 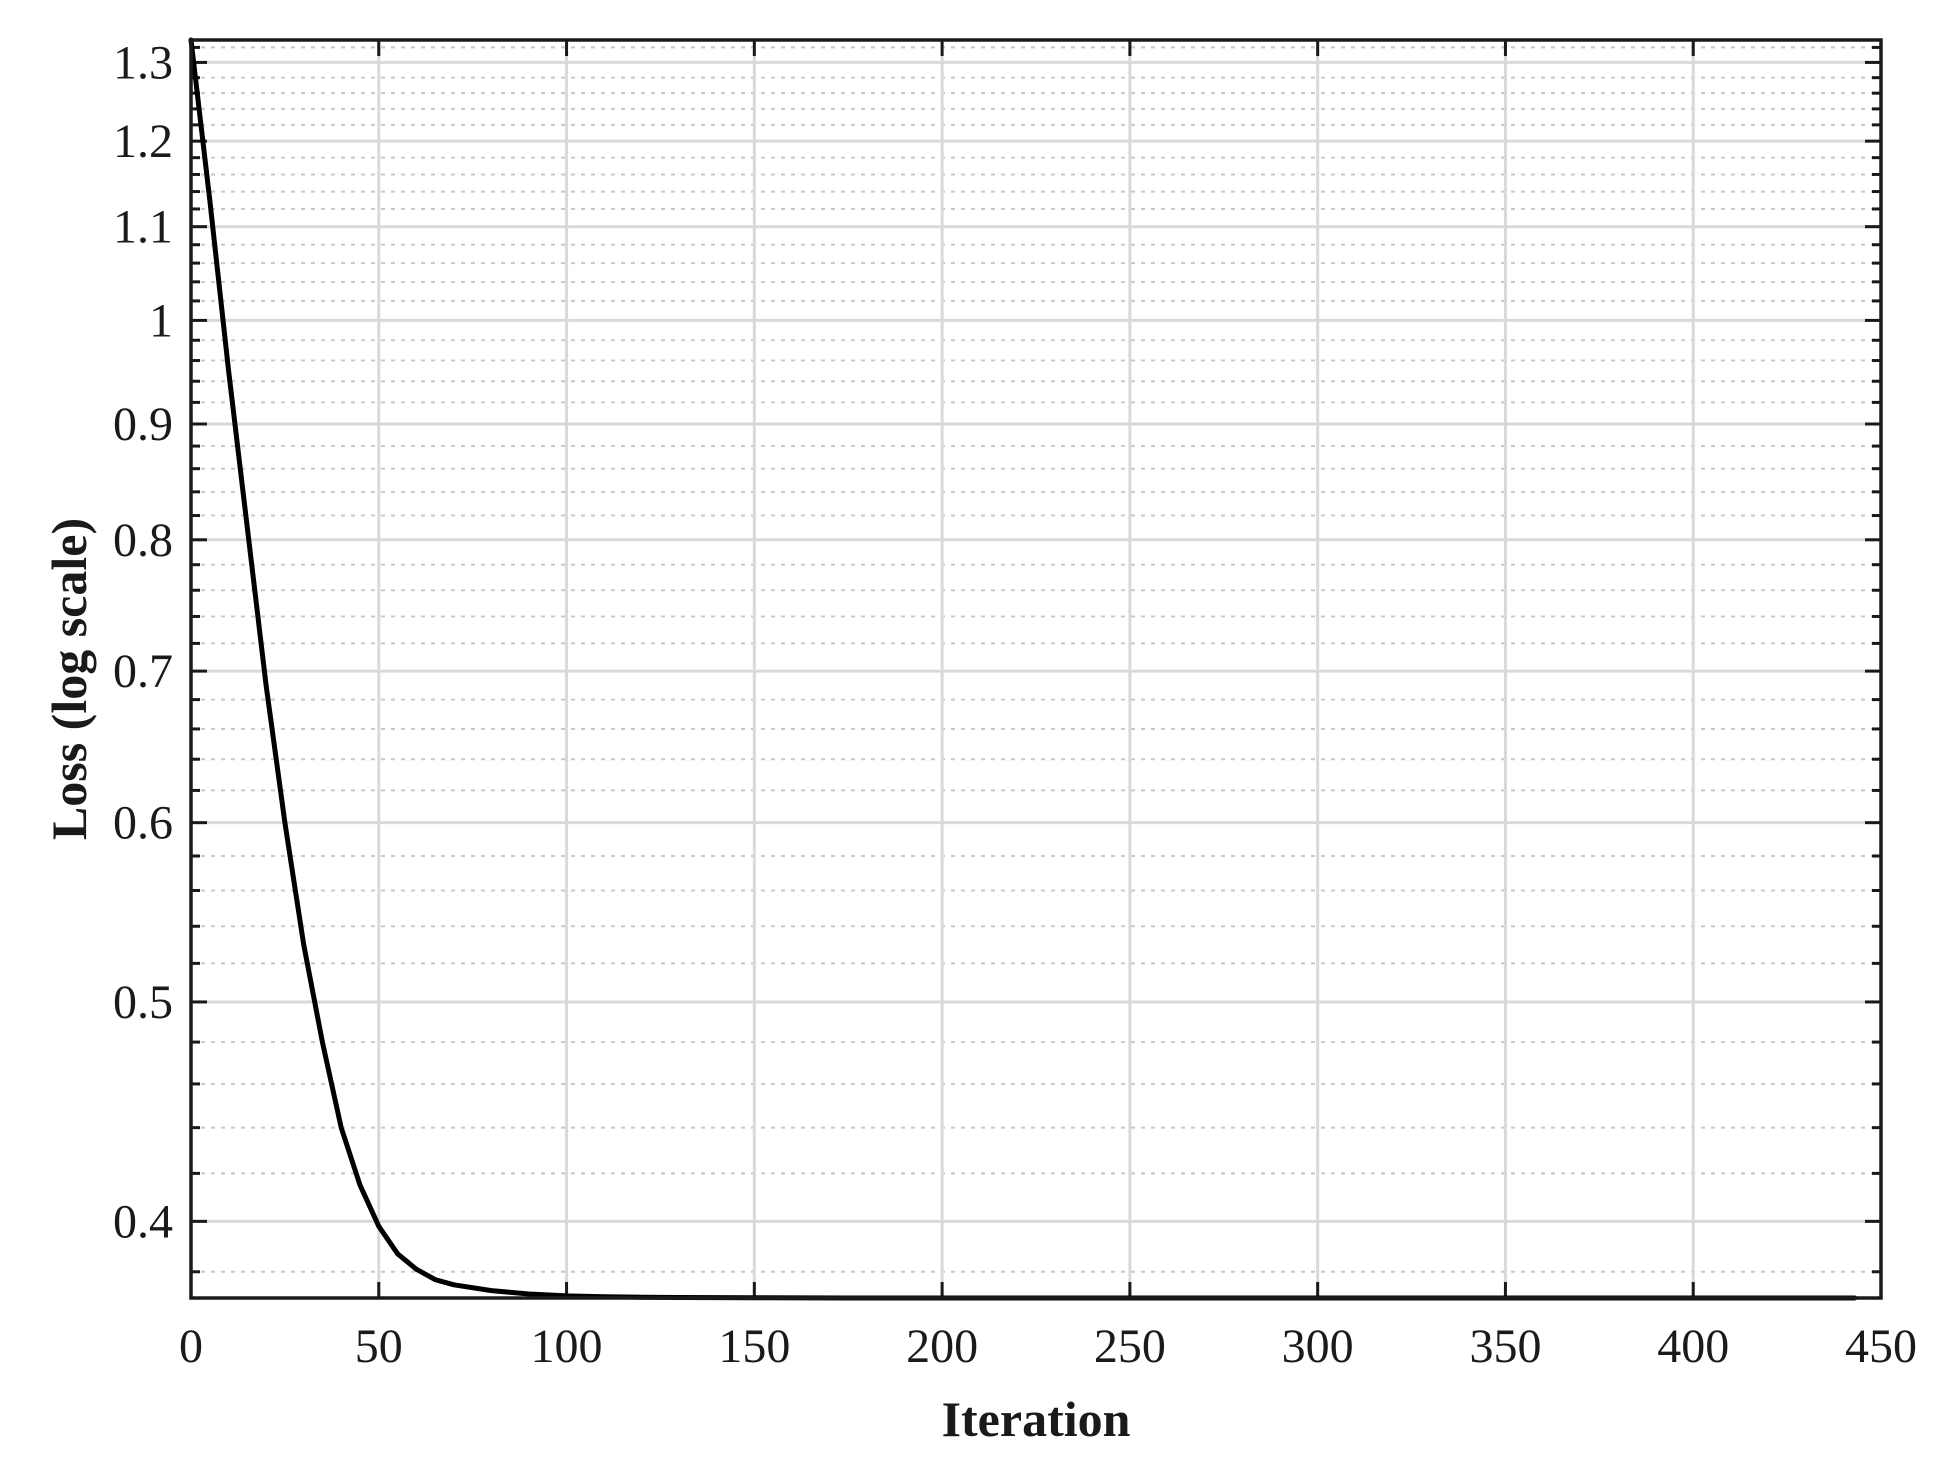 What do you see at coordinates (161, 320) in the screenshot?
I see `y-tick-label: 1` at bounding box center [161, 320].